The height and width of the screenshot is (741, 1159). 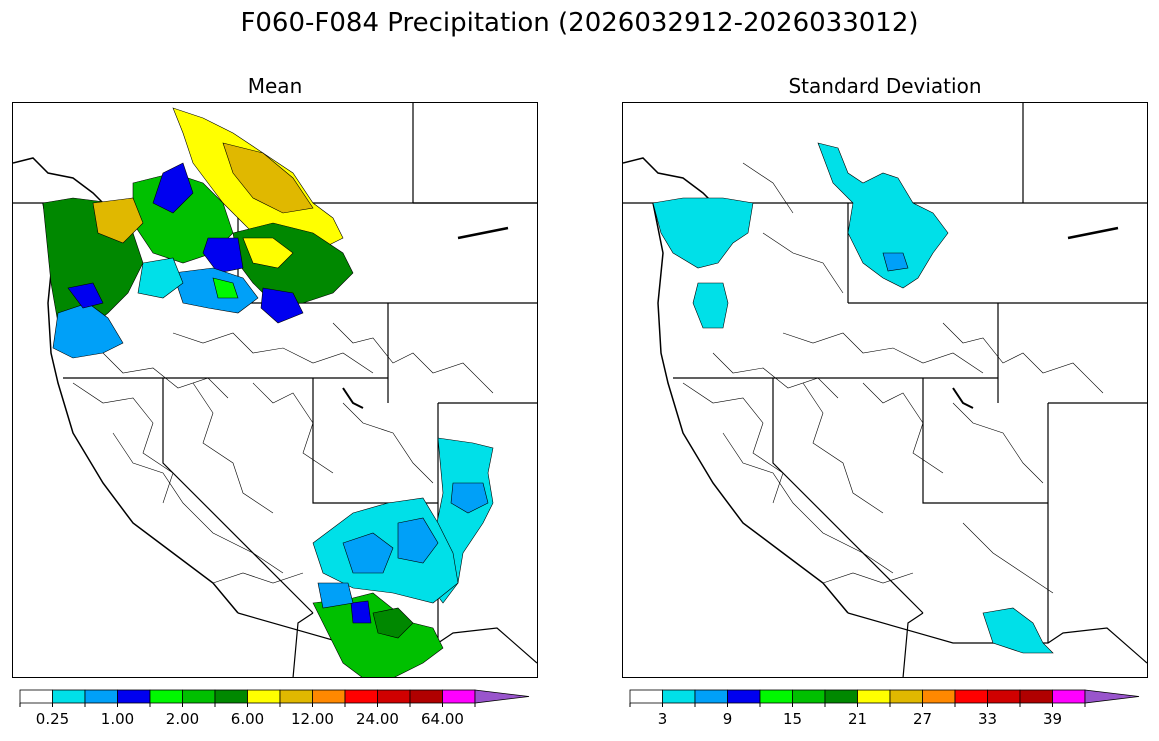 What do you see at coordinates (922, 719) in the screenshot?
I see `std-colorbar-label: 27` at bounding box center [922, 719].